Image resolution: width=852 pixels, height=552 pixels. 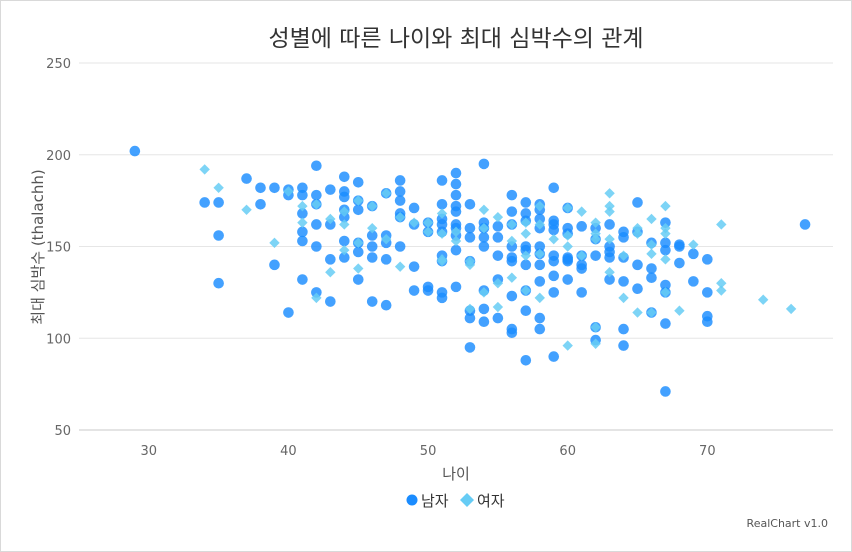 I want to click on legend-item-male: 남자, so click(x=427, y=501).